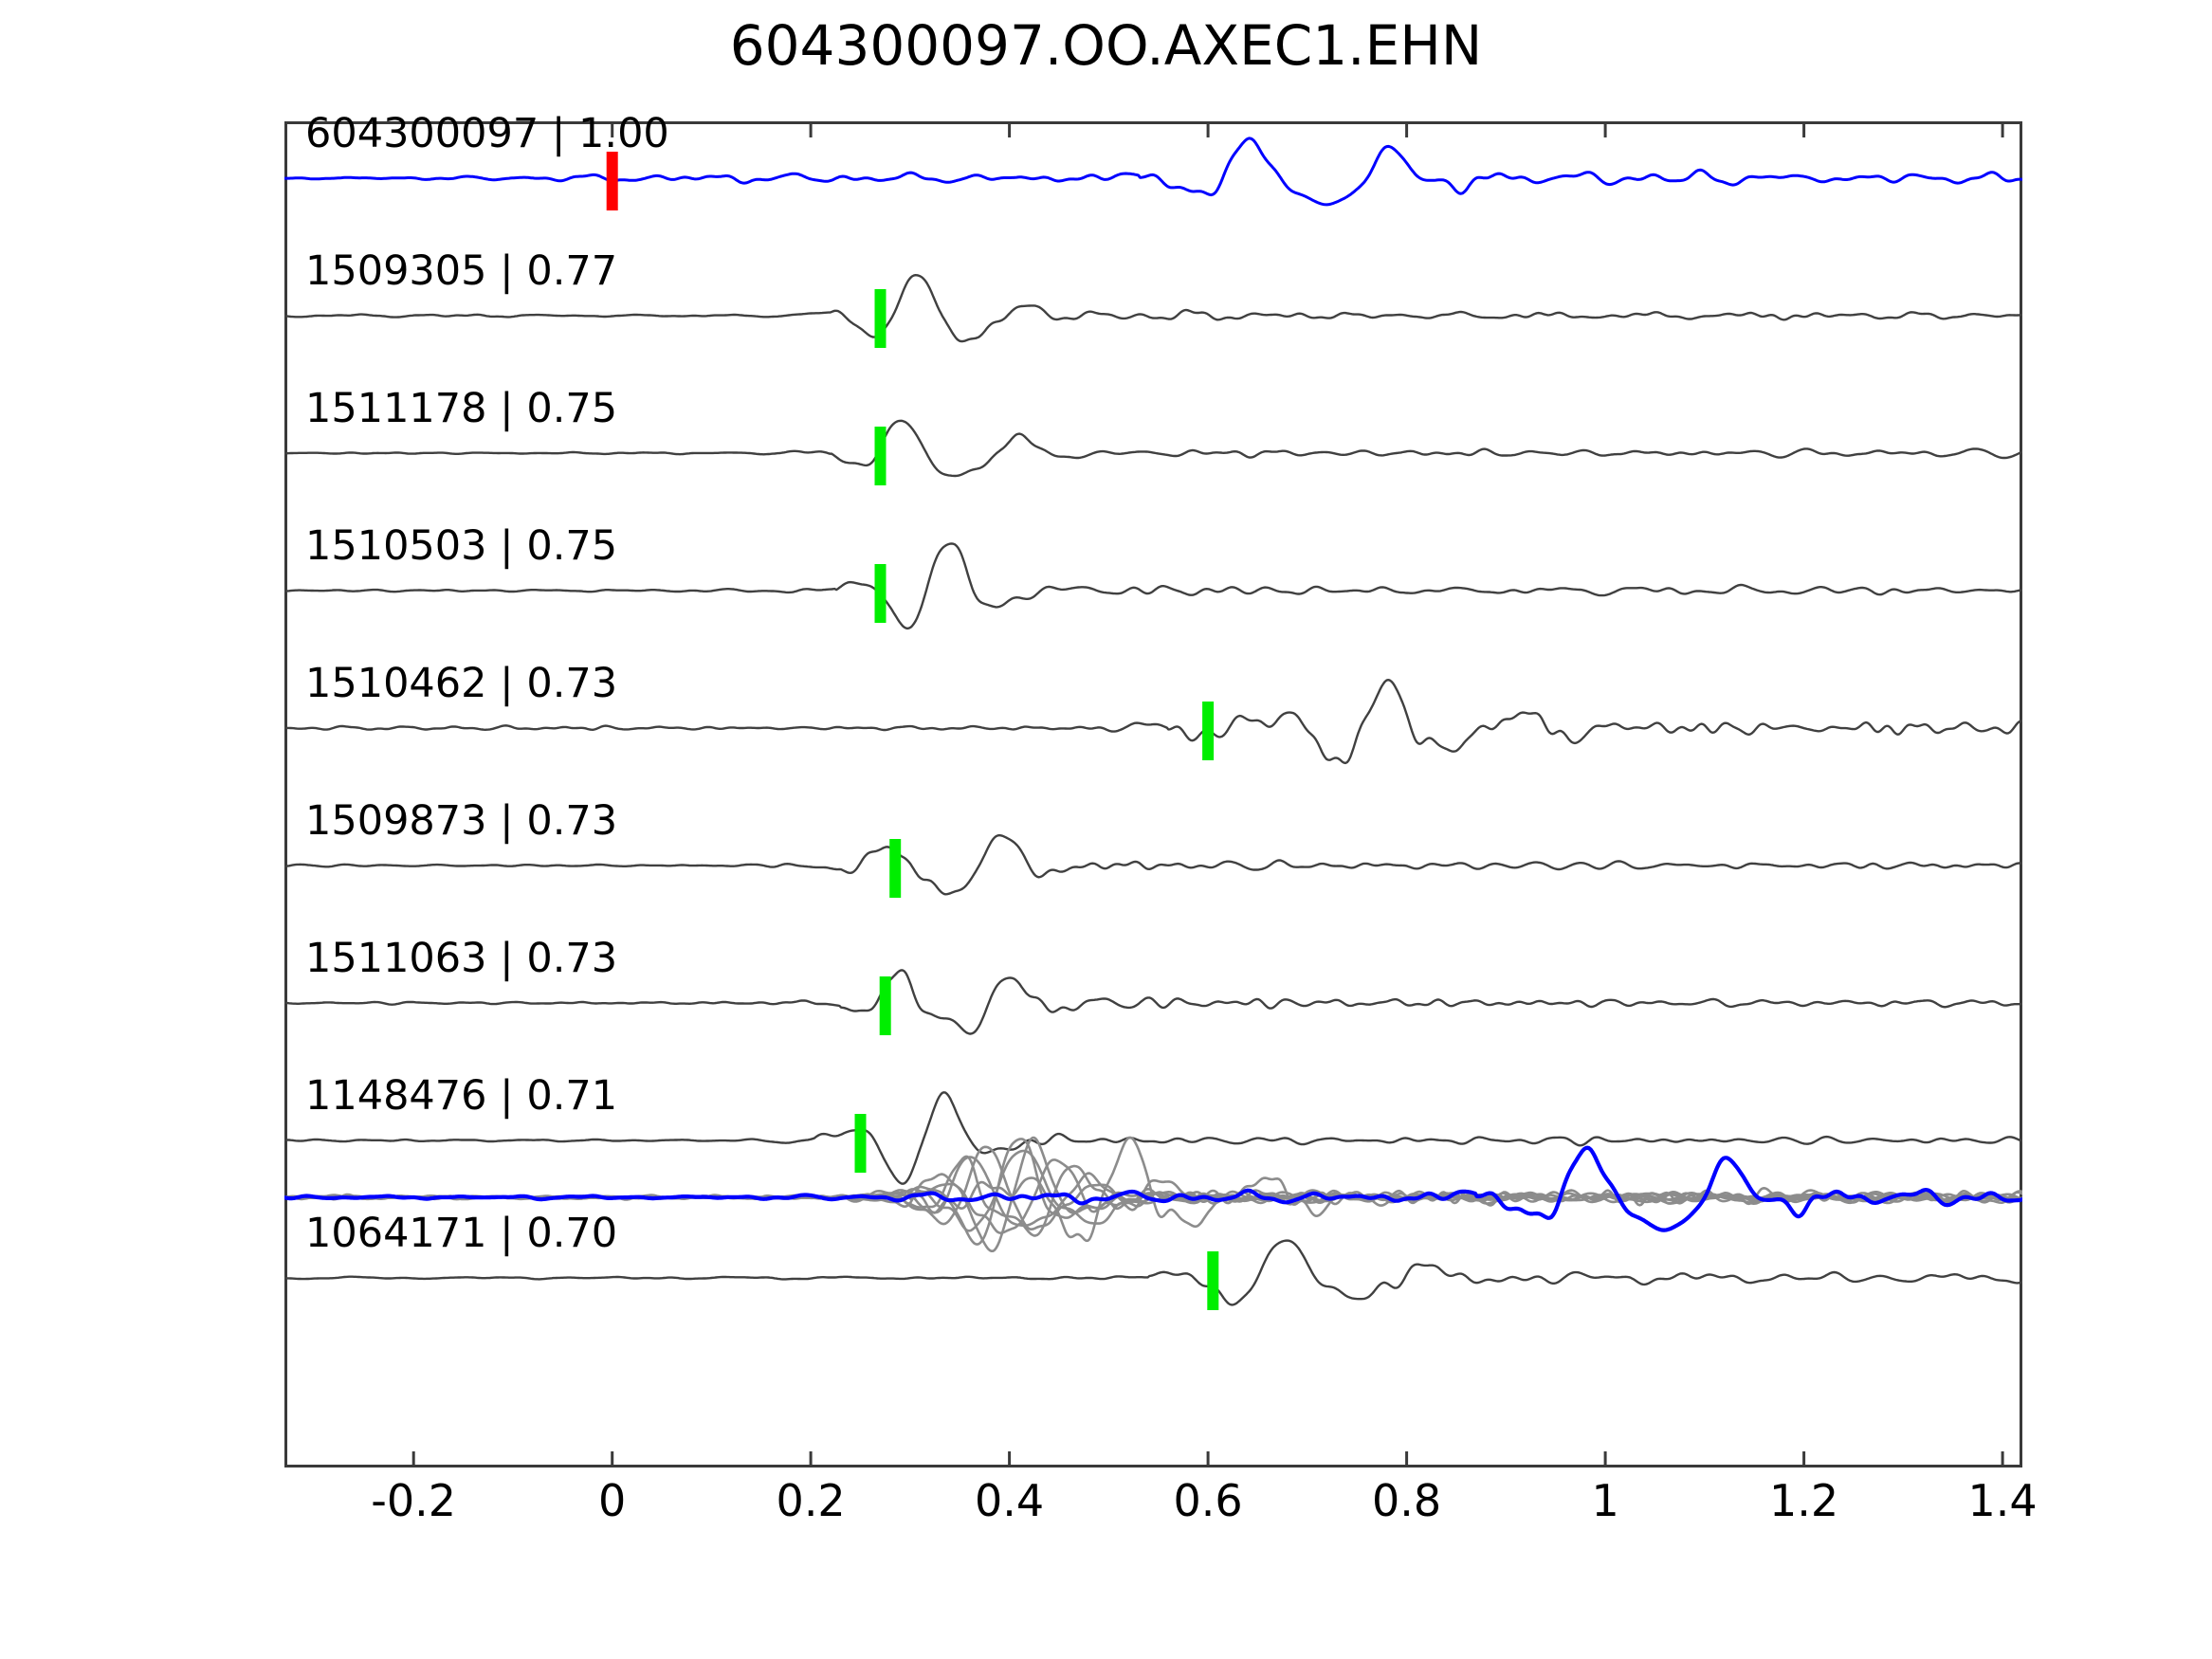  I want to click on x-tick-label: 0.8, so click(1407, 1500).